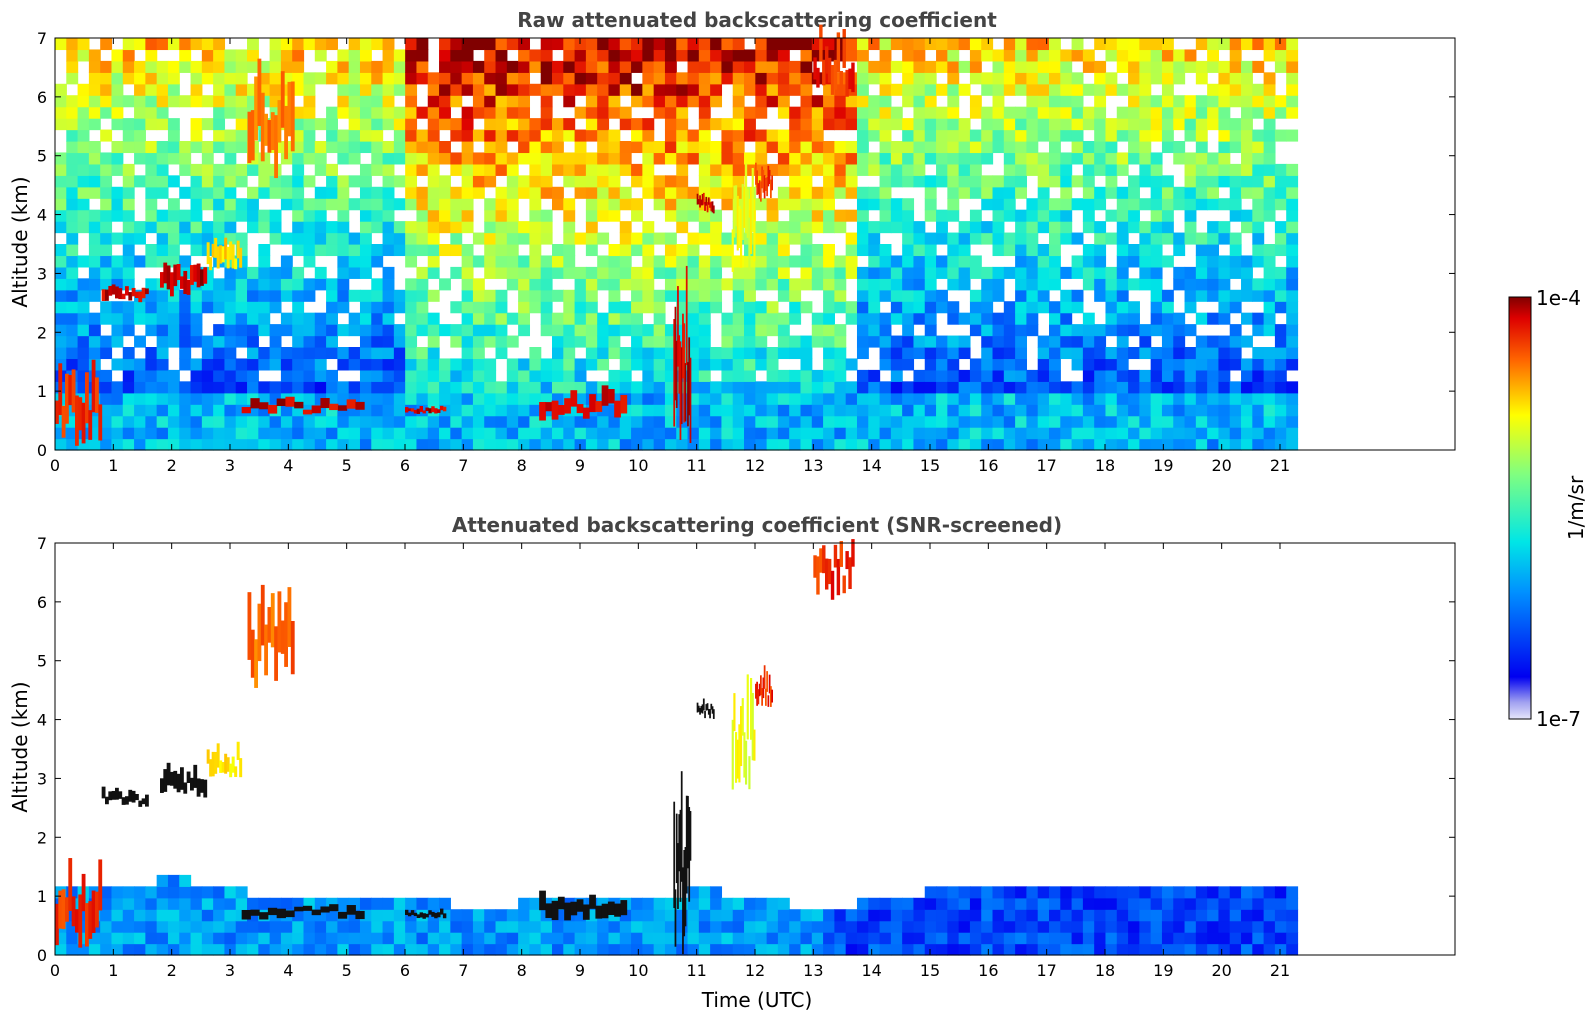 This screenshot has height=1020, width=1595. What do you see at coordinates (580, 970) in the screenshot?
I see `x-tick-label: 9` at bounding box center [580, 970].